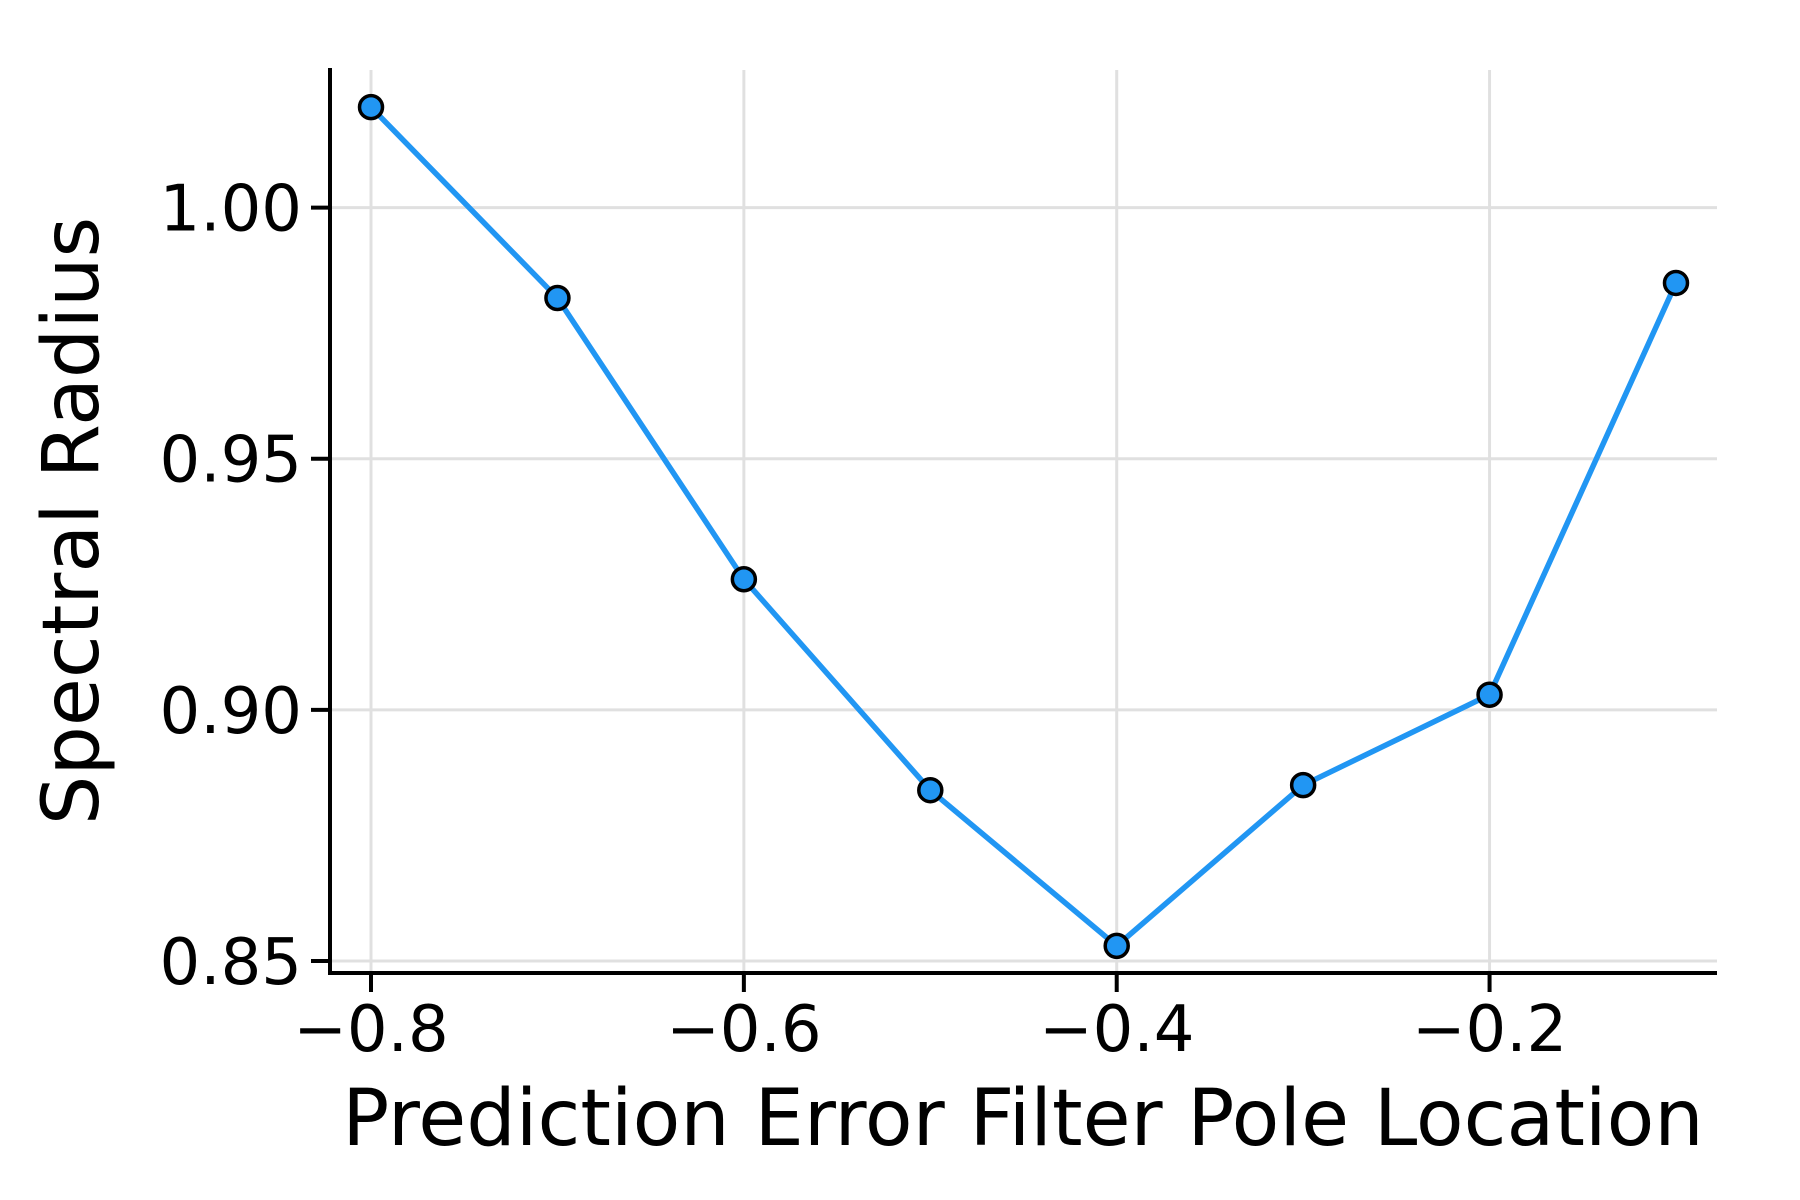  I want to click on x-tick-label: −0.4, so click(1116, 1030).